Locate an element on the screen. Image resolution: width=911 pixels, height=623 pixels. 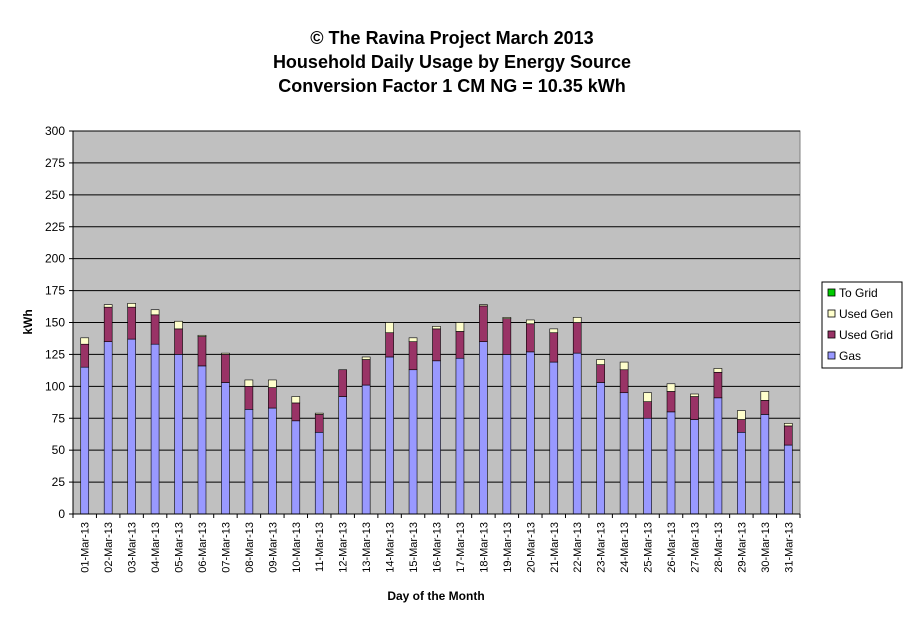
y-tick-label: 150 is located at coordinates (55, 323).